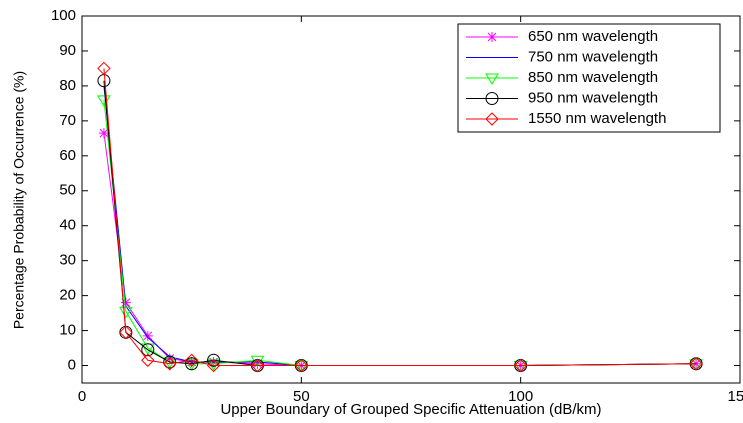 This screenshot has height=423, width=743. What do you see at coordinates (67, 155) in the screenshot?
I see `y-tick-label: 60` at bounding box center [67, 155].